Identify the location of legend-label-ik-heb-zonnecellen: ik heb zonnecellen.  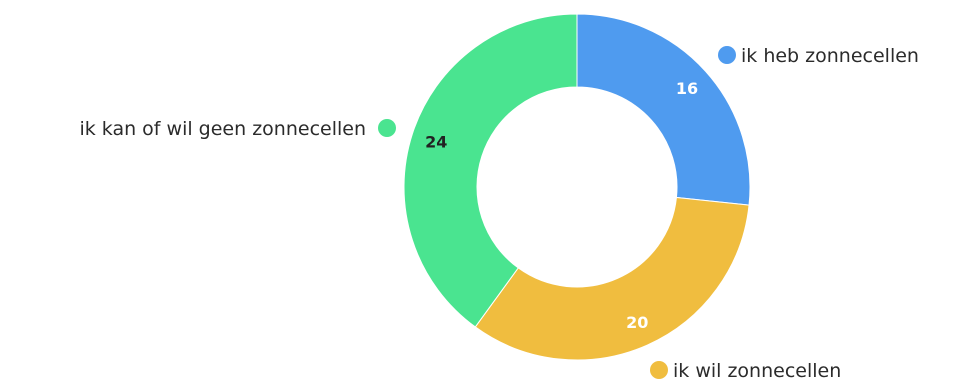
(830, 56).